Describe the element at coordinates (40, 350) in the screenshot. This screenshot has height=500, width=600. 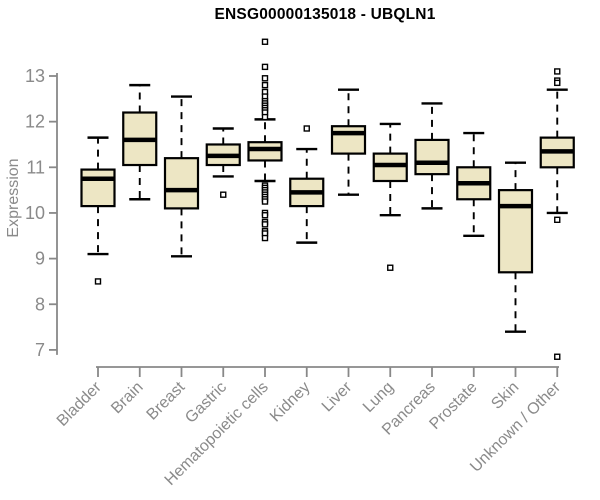
I see `y-tick-label-7: 7` at that location.